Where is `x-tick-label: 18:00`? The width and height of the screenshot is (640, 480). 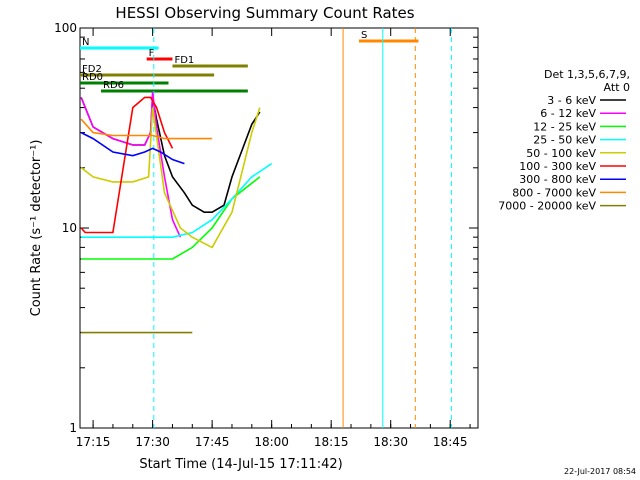 x-tick-label: 18:00 is located at coordinates (271, 442).